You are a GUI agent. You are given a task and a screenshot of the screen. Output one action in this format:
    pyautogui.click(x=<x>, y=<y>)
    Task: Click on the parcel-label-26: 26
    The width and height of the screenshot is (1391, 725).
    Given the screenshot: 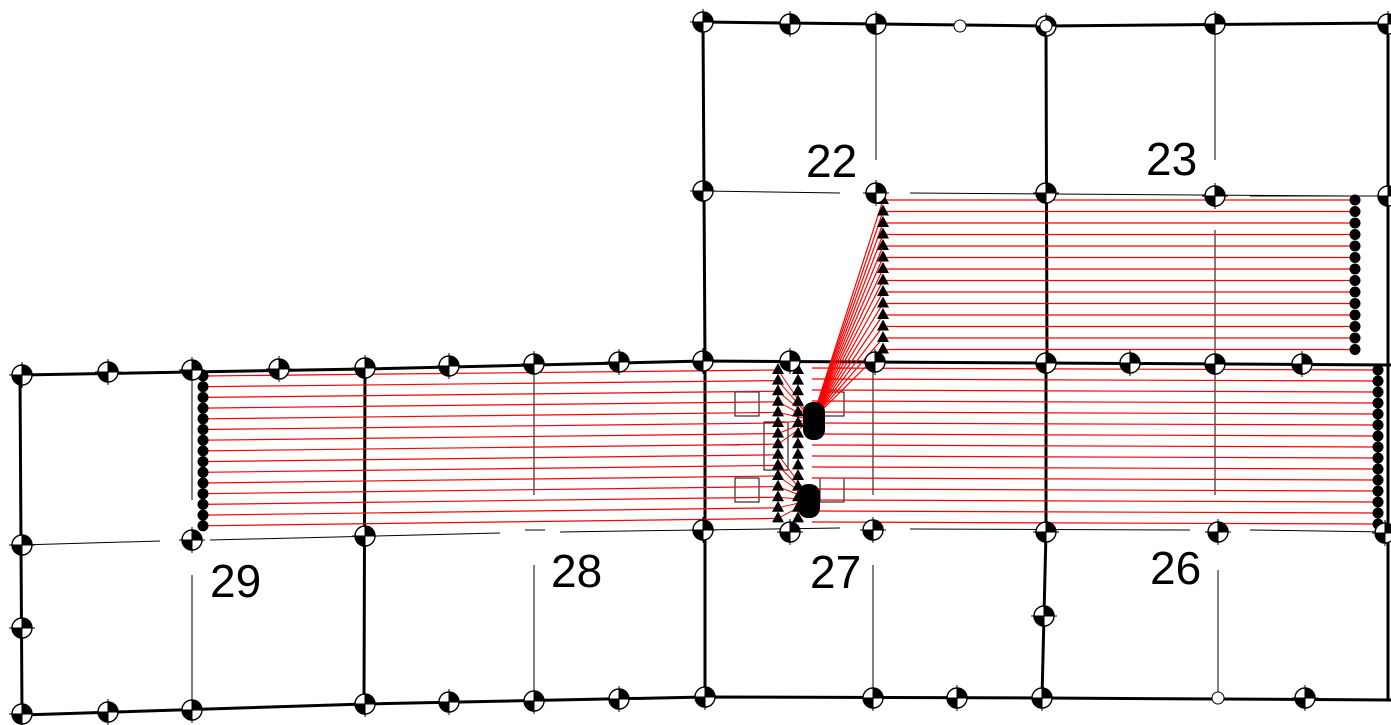 What is the action you would take?
    pyautogui.click(x=1175, y=568)
    